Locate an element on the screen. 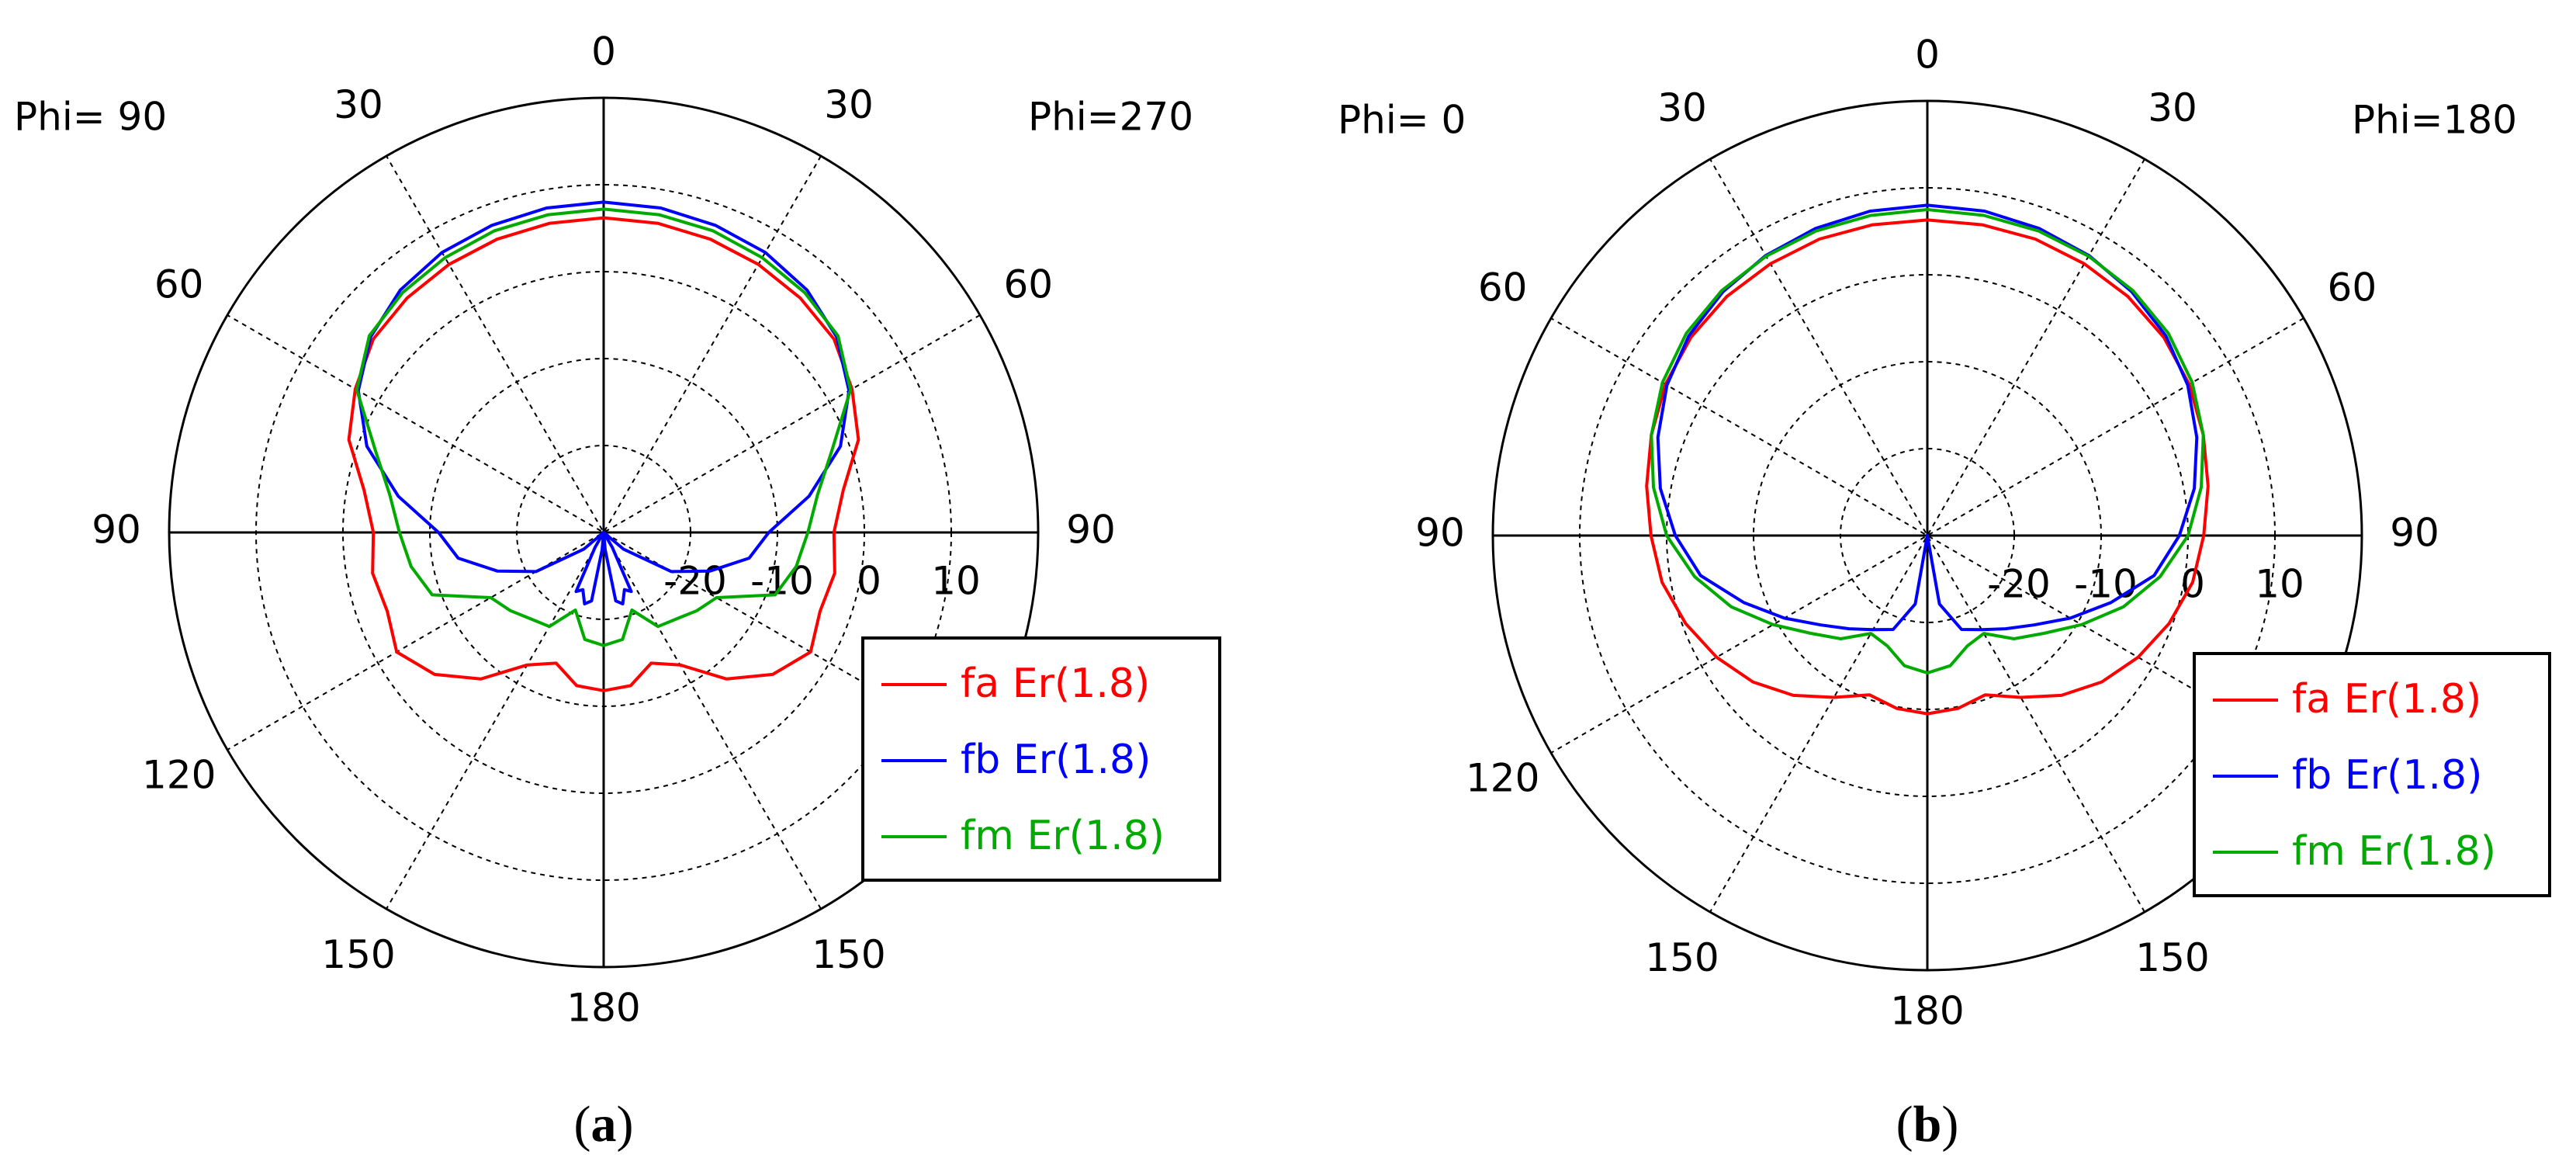 This screenshot has height=1172, width=2576. panel-label: (b) is located at coordinates (1927, 1124).